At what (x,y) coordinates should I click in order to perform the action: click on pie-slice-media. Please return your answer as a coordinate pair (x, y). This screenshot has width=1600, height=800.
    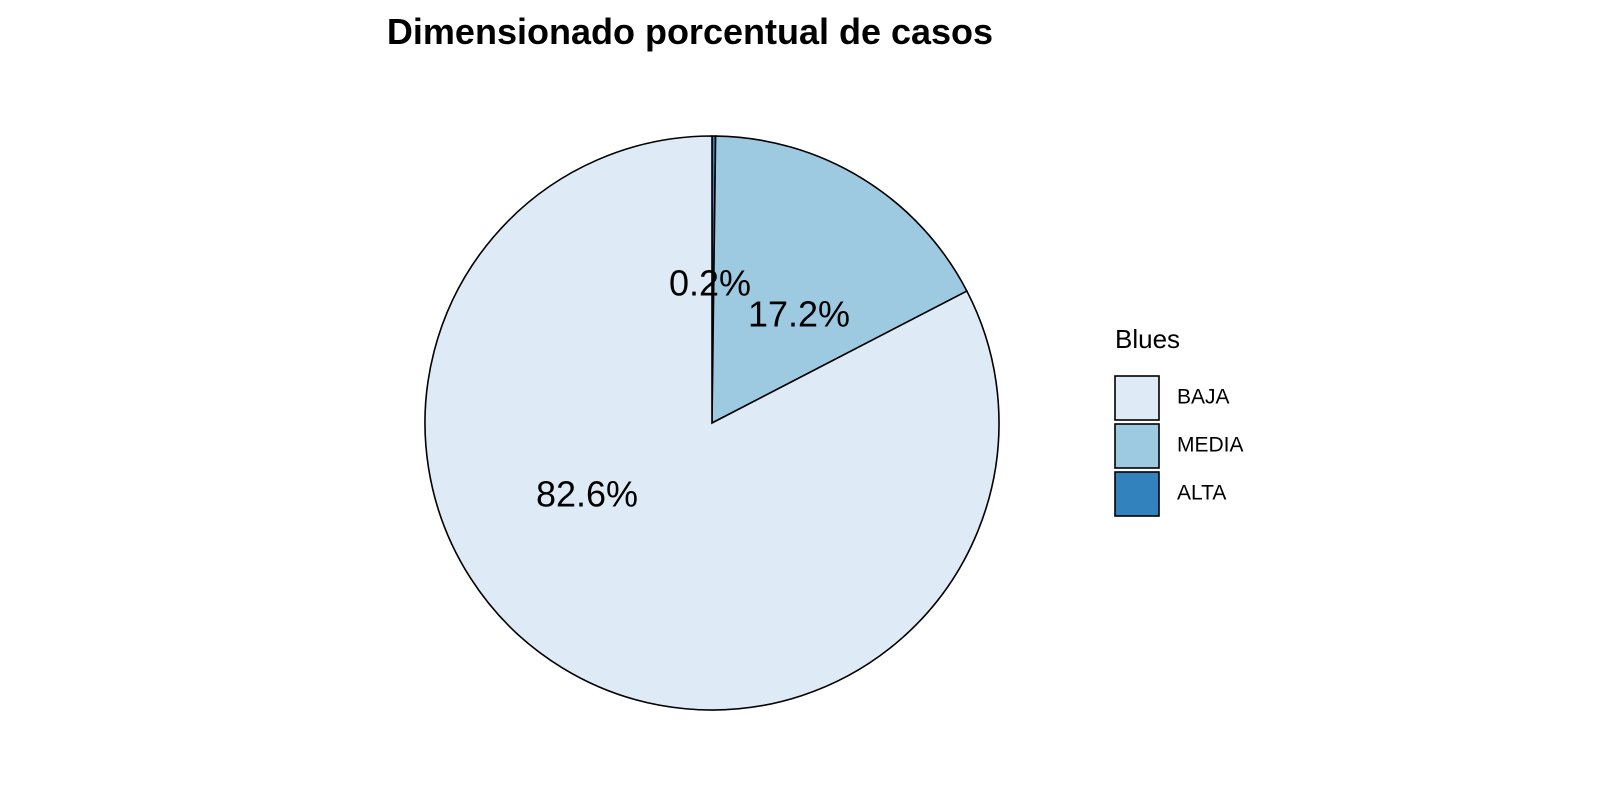
    Looking at the image, I should click on (839, 280).